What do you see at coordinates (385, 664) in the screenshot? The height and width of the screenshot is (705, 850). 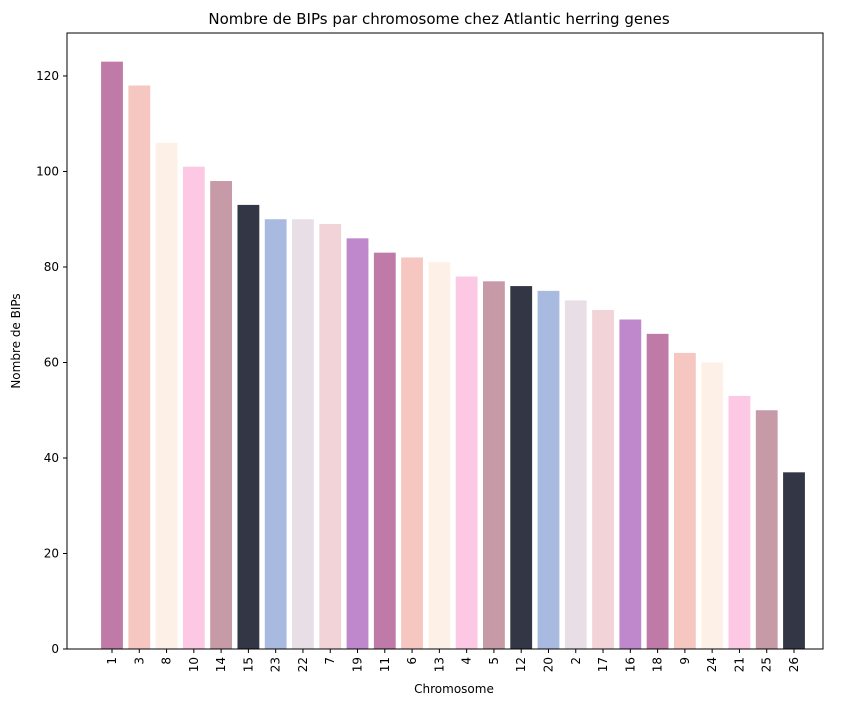 I see `x-tick-label: 11` at bounding box center [385, 664].